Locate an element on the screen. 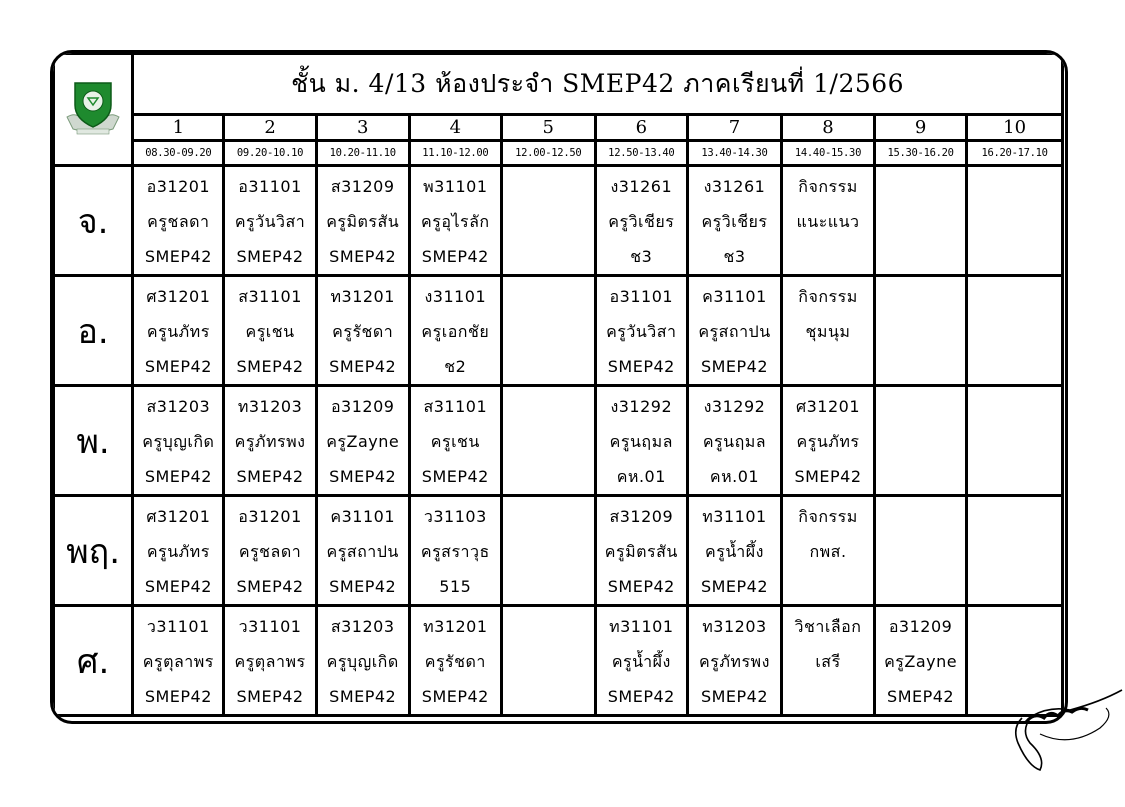 The width and height of the screenshot is (1125, 807). period-time: 16.20-17.10 is located at coordinates (1014, 153).